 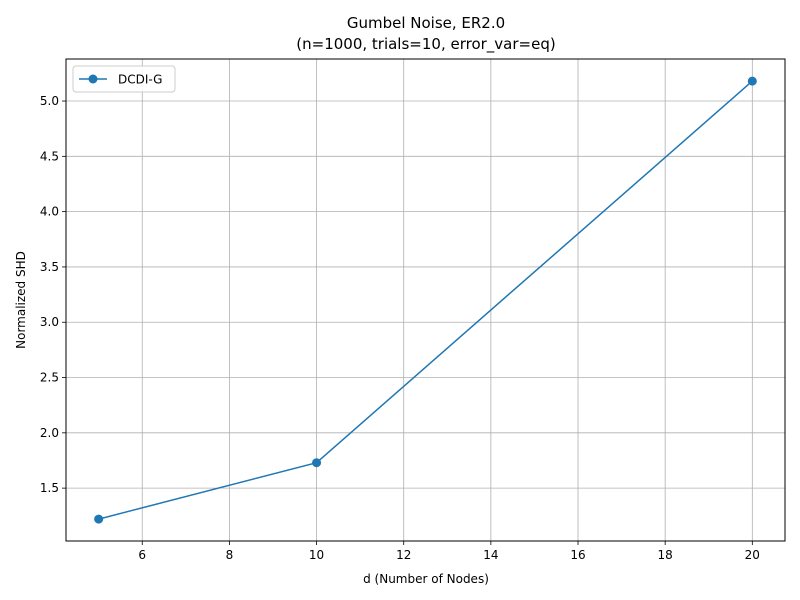 What do you see at coordinates (316, 555) in the screenshot?
I see `x-tick-label: 10` at bounding box center [316, 555].